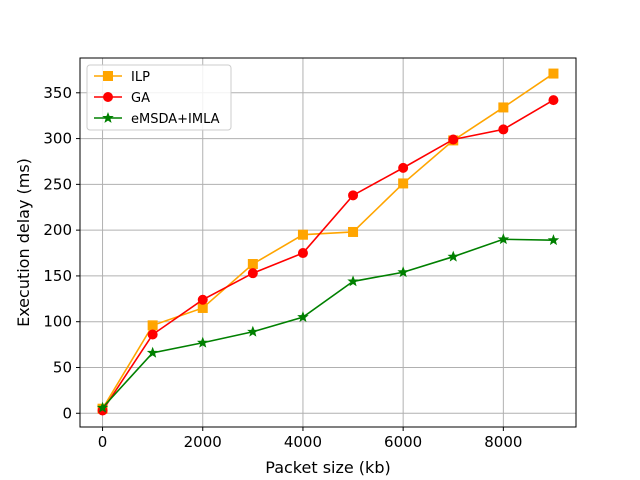  What do you see at coordinates (57, 184) in the screenshot?
I see `y-tick-label: 250` at bounding box center [57, 184].